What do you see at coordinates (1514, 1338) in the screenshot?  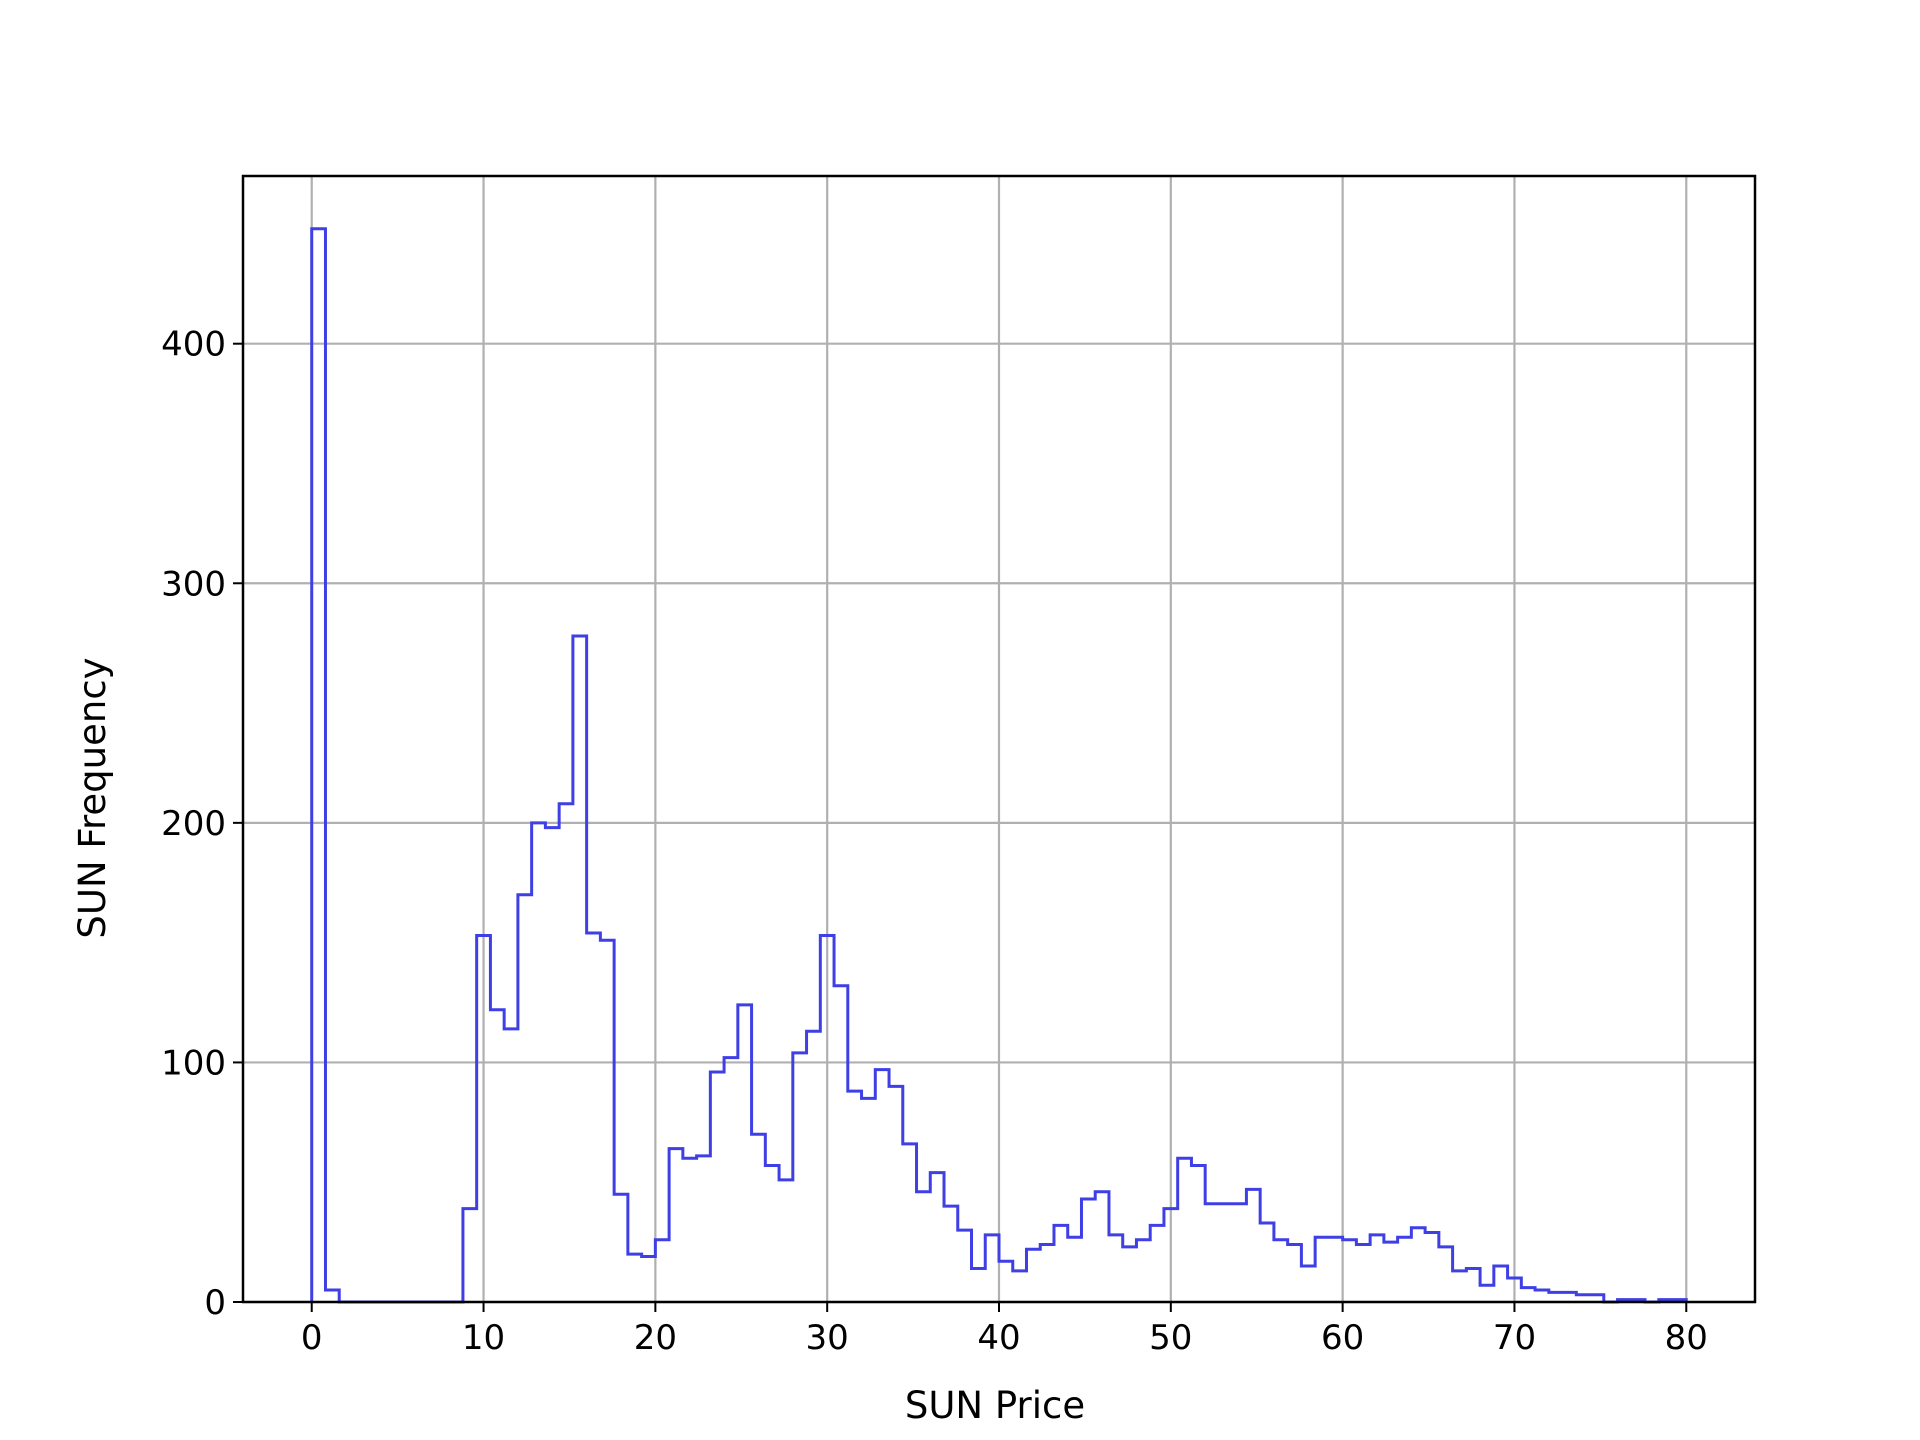 I see `x-tick-label: 70` at bounding box center [1514, 1338].